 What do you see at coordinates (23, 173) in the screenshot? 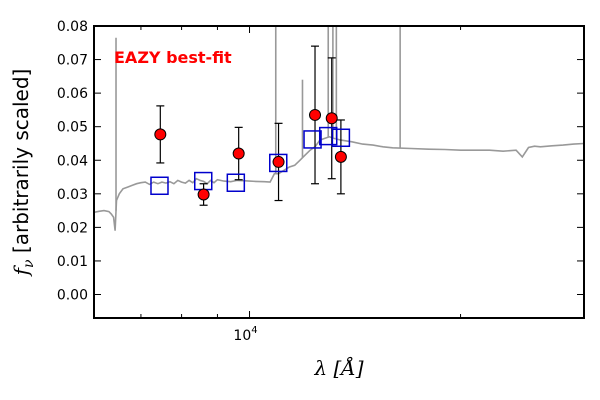
I see `y-axis-label: fν [arbitrarily scaled]` at bounding box center [23, 173].